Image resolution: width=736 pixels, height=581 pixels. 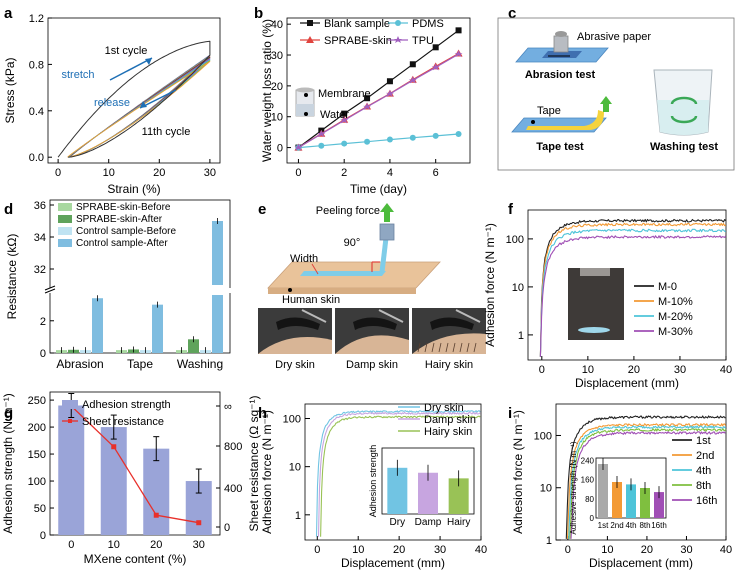 I want to click on x-category-label: Tape, so click(x=140, y=364).